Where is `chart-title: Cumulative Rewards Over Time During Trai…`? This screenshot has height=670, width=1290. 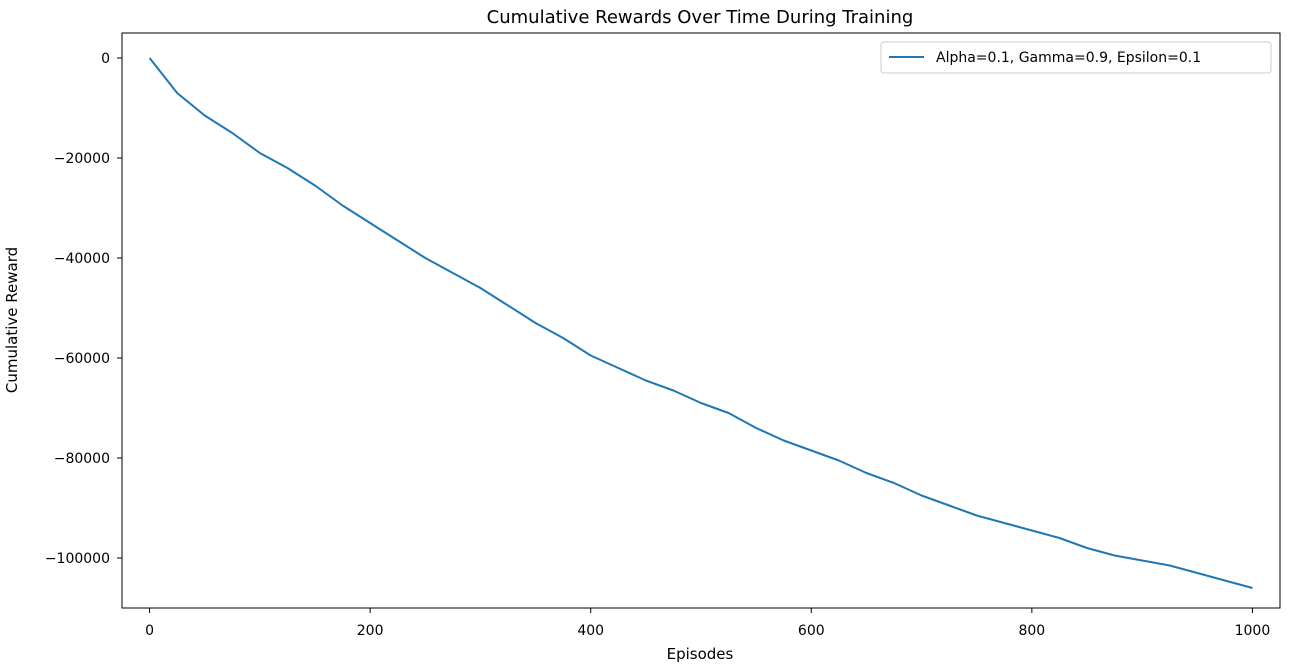 chart-title: Cumulative Rewards Over Time During Trai… is located at coordinates (700, 17).